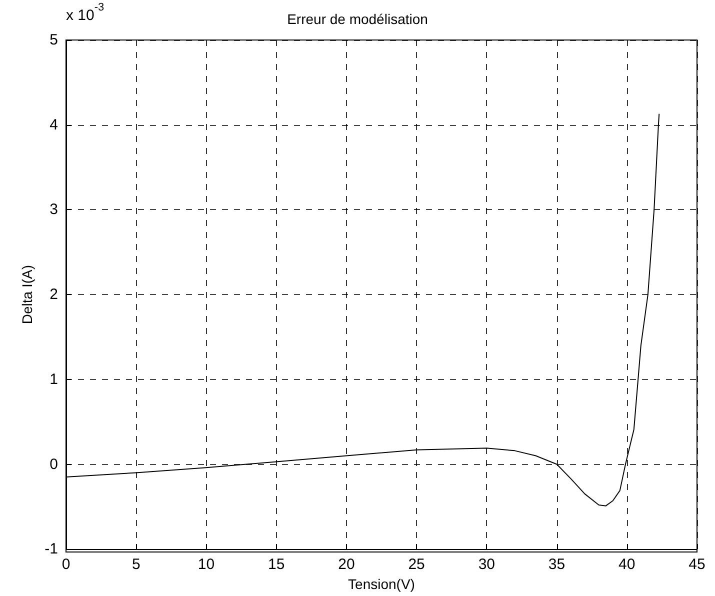 The image size is (715, 596). Describe the element at coordinates (557, 565) in the screenshot. I see `x-tick-label: 35` at that location.